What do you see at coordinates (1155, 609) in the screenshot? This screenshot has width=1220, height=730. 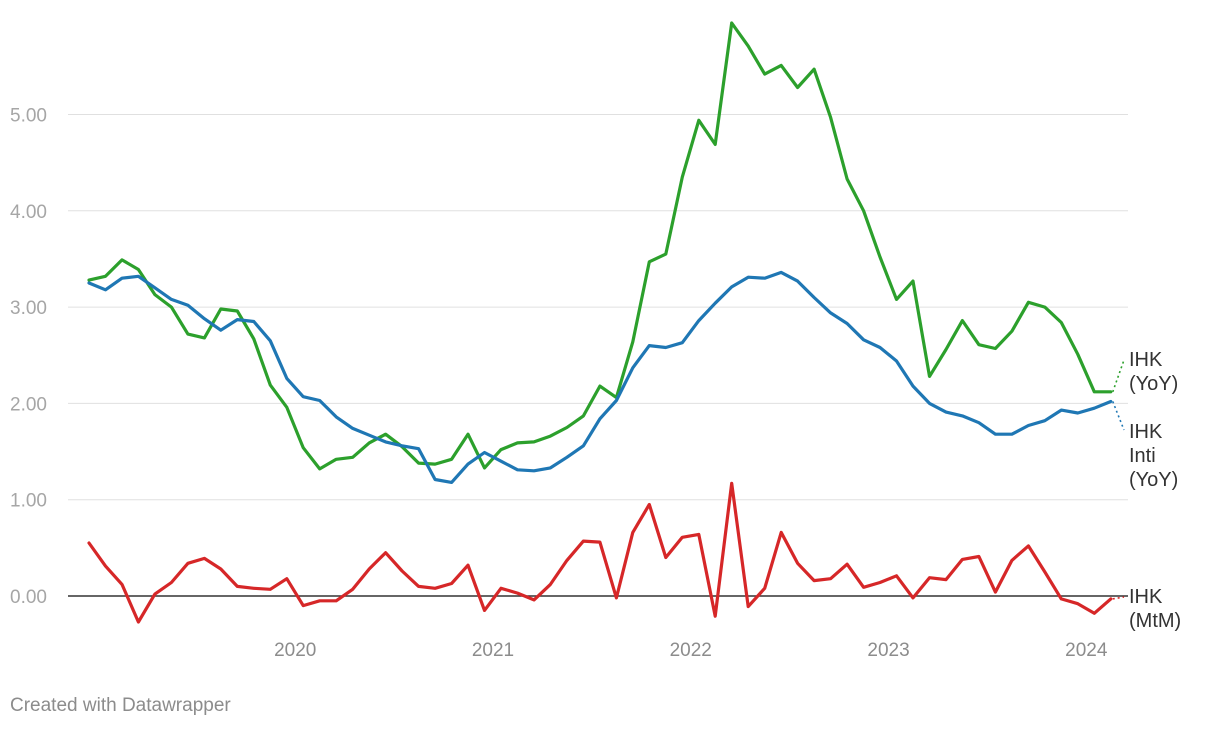 I see `series-label: IHK (MtM)` at bounding box center [1155, 609].